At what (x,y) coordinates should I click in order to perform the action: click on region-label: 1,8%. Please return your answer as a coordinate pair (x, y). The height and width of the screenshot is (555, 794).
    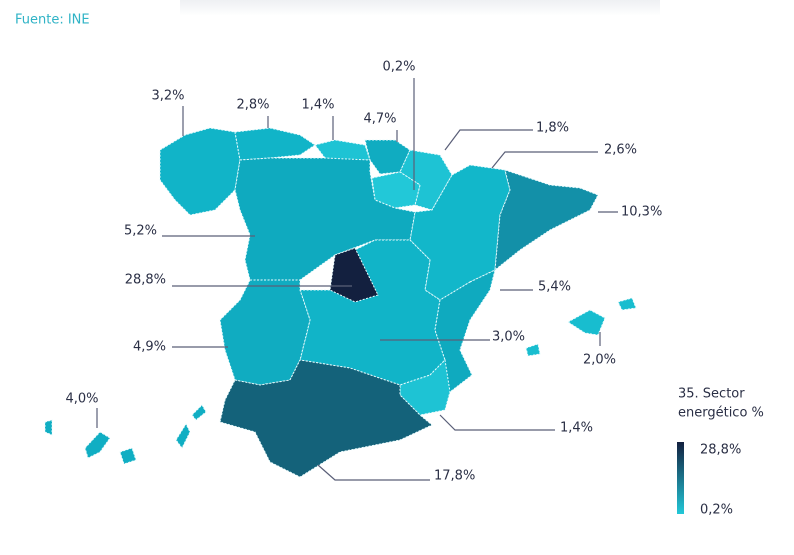
    Looking at the image, I should click on (552, 128).